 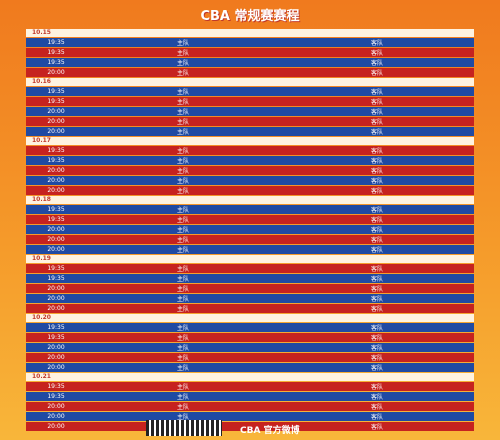 I want to click on date-header: 10.21, so click(x=250, y=377).